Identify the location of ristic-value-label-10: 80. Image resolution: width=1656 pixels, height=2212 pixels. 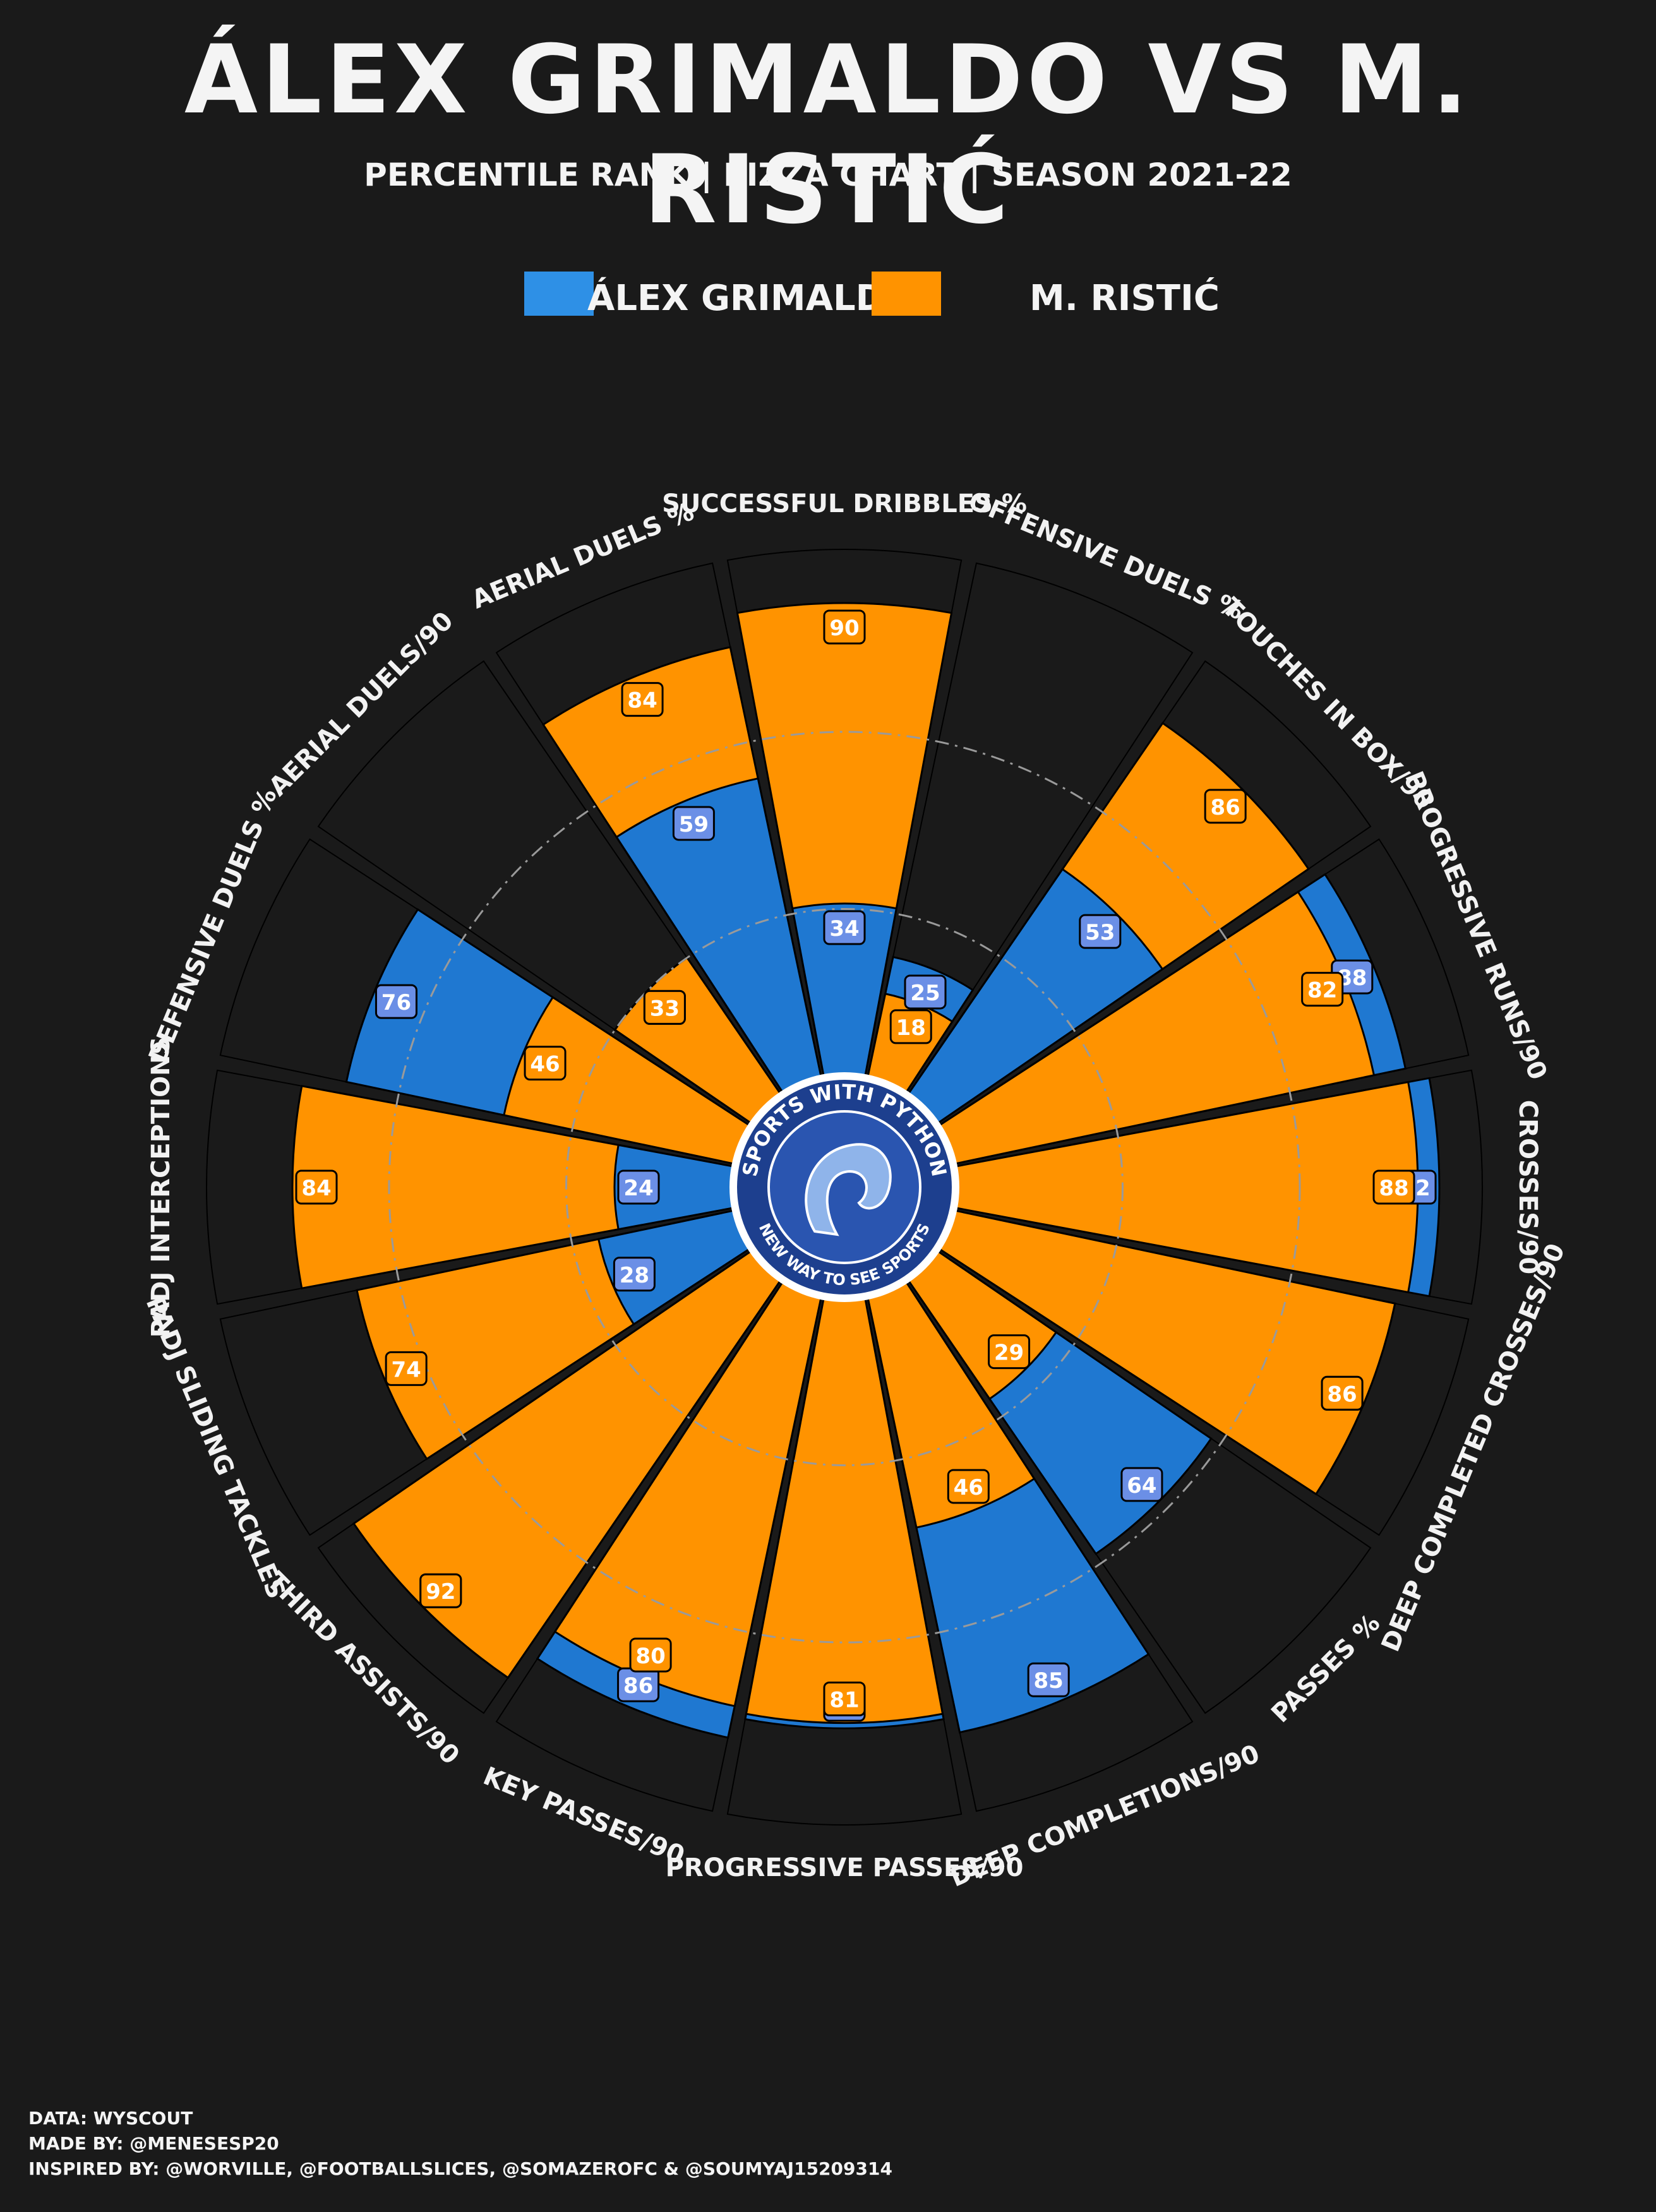
(650, 1655).